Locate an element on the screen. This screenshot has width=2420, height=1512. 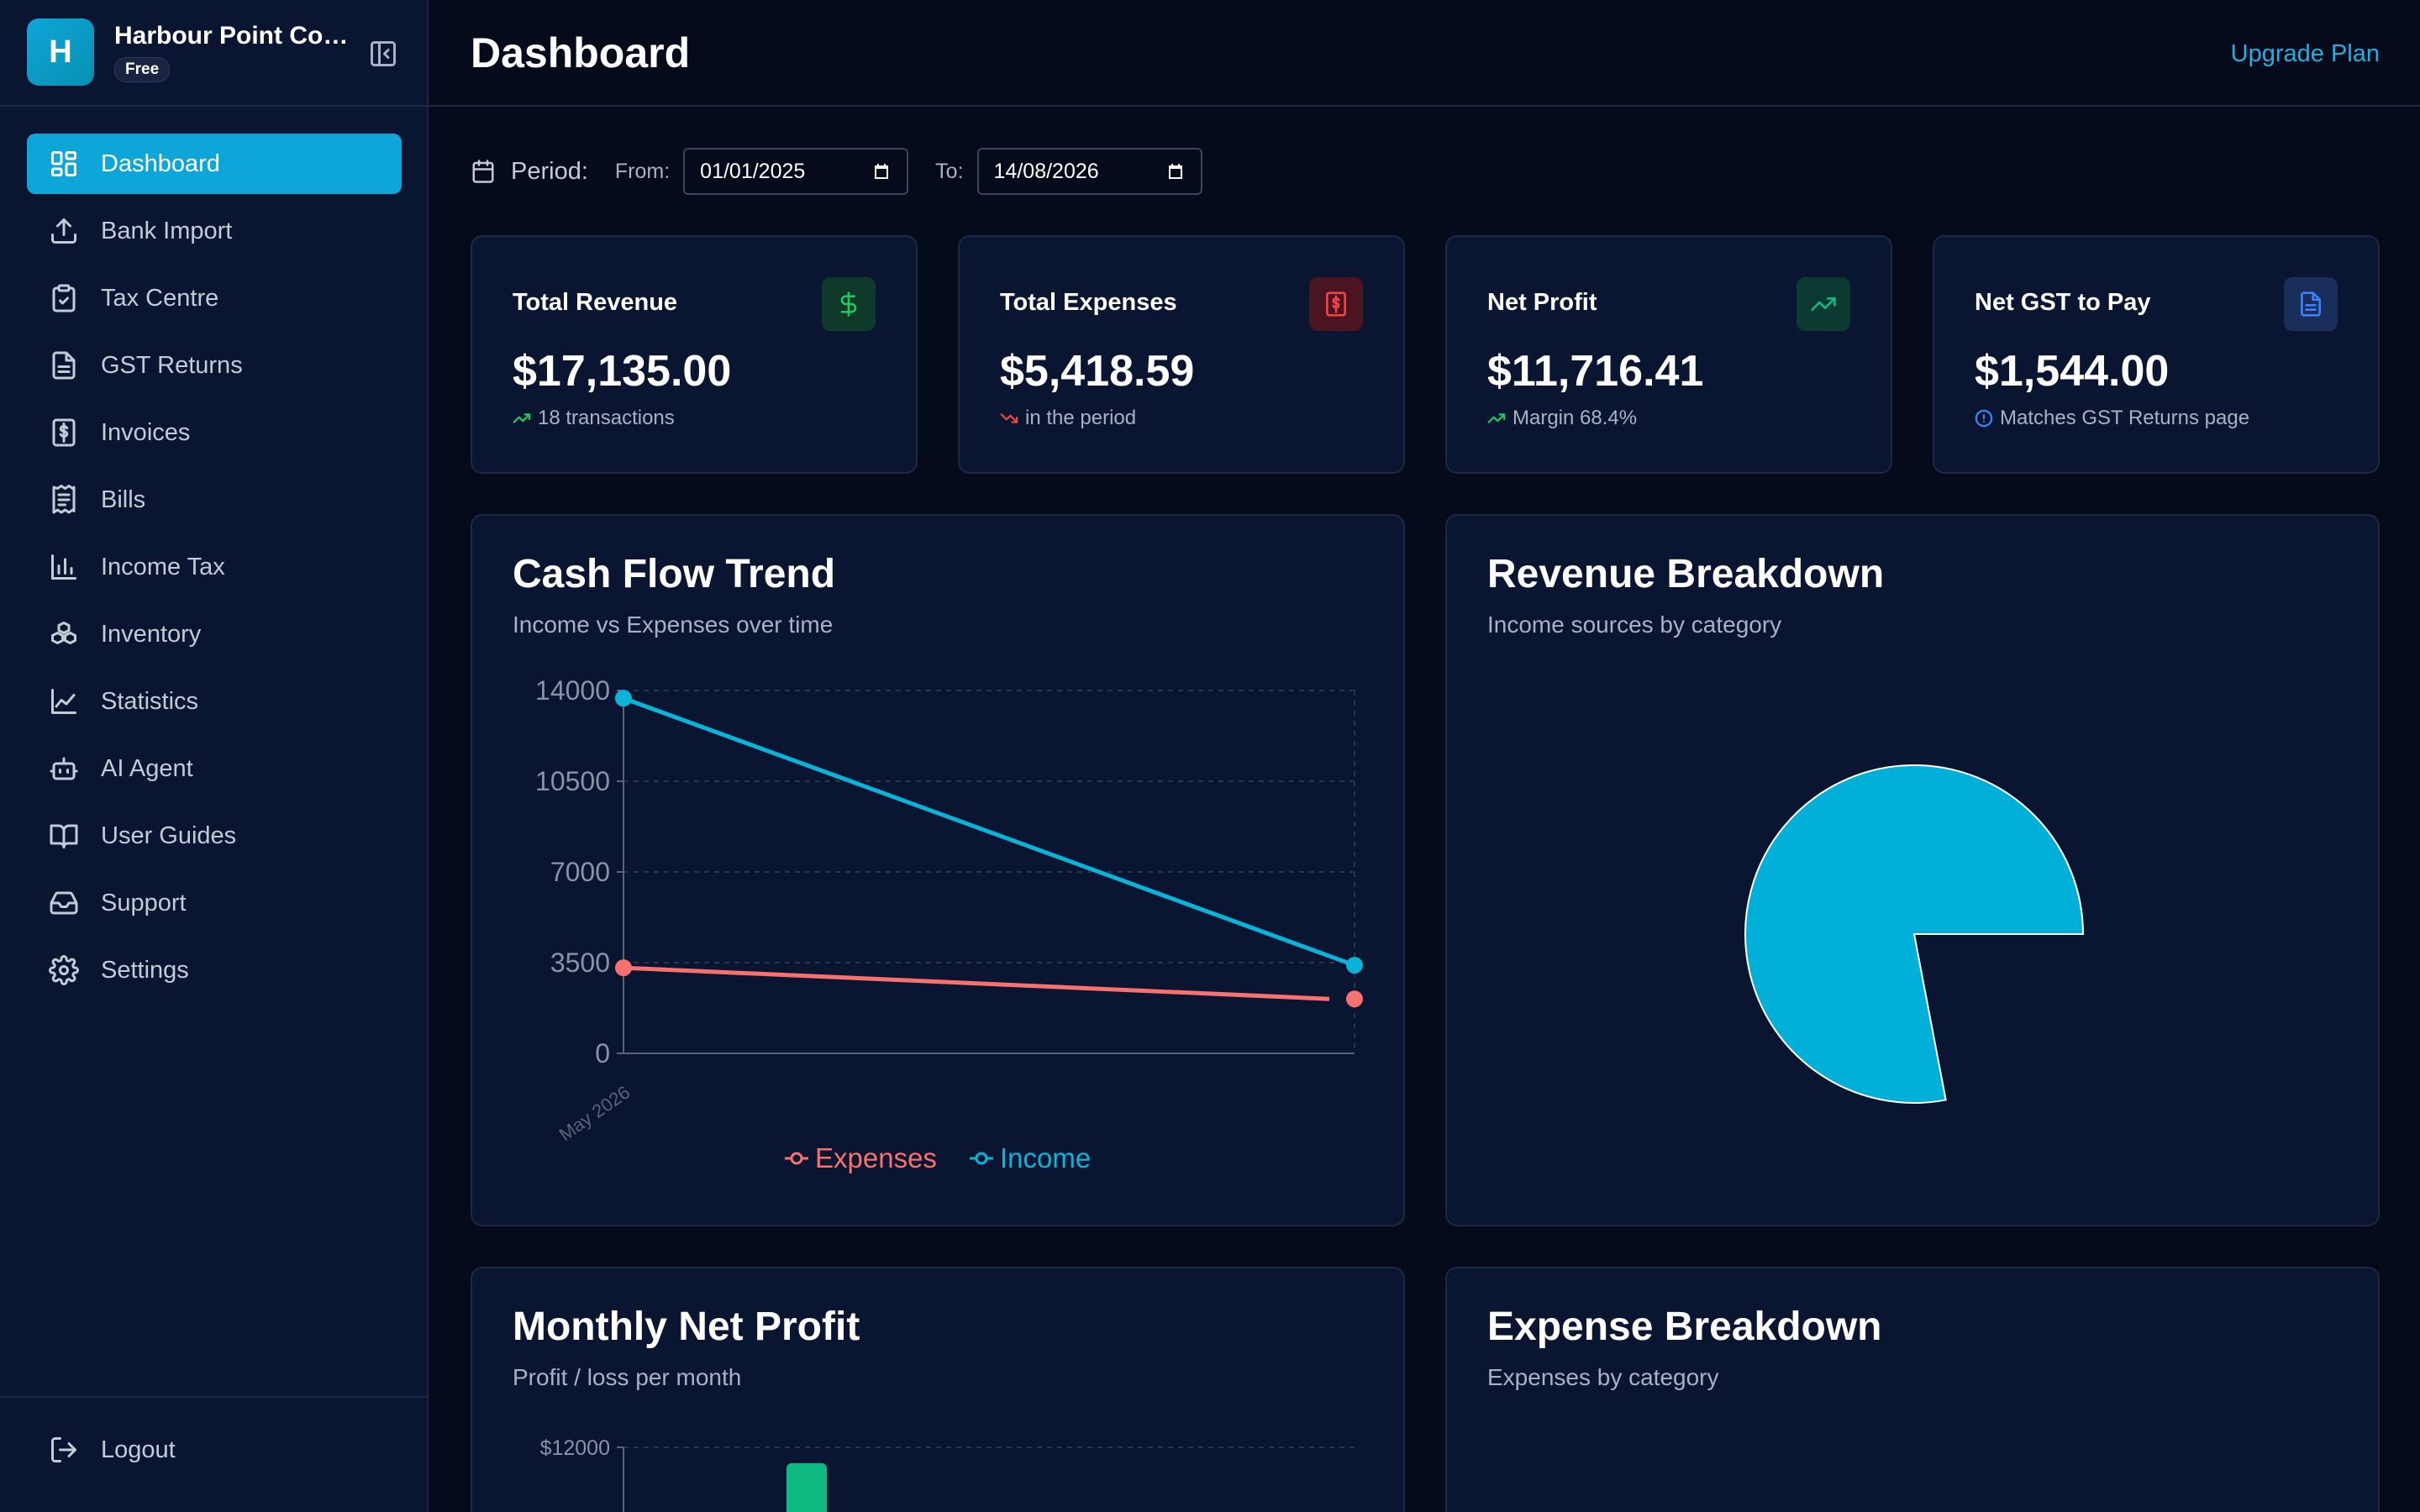
stat-value: $1,544.00 is located at coordinates (2072, 371).